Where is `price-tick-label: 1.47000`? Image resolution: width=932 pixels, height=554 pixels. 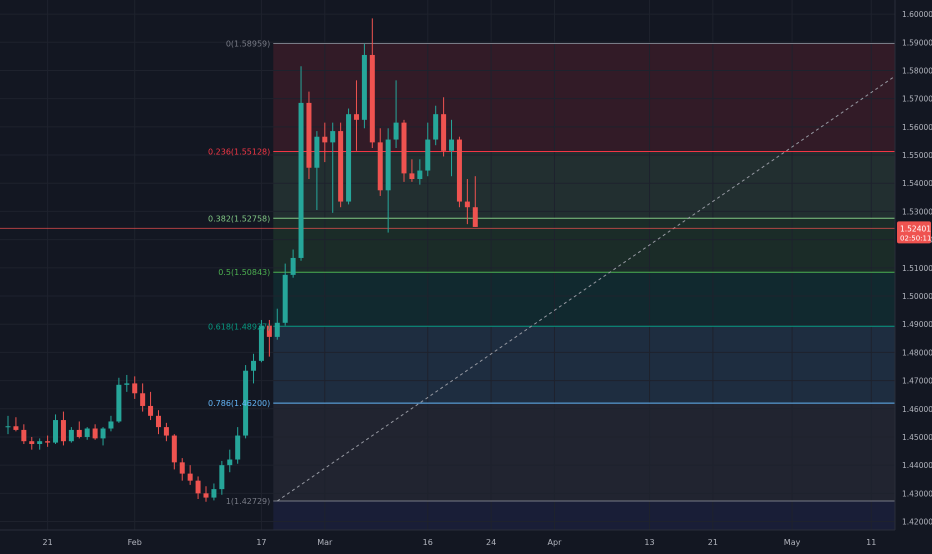
price-tick-label: 1.47000 is located at coordinates (917, 381).